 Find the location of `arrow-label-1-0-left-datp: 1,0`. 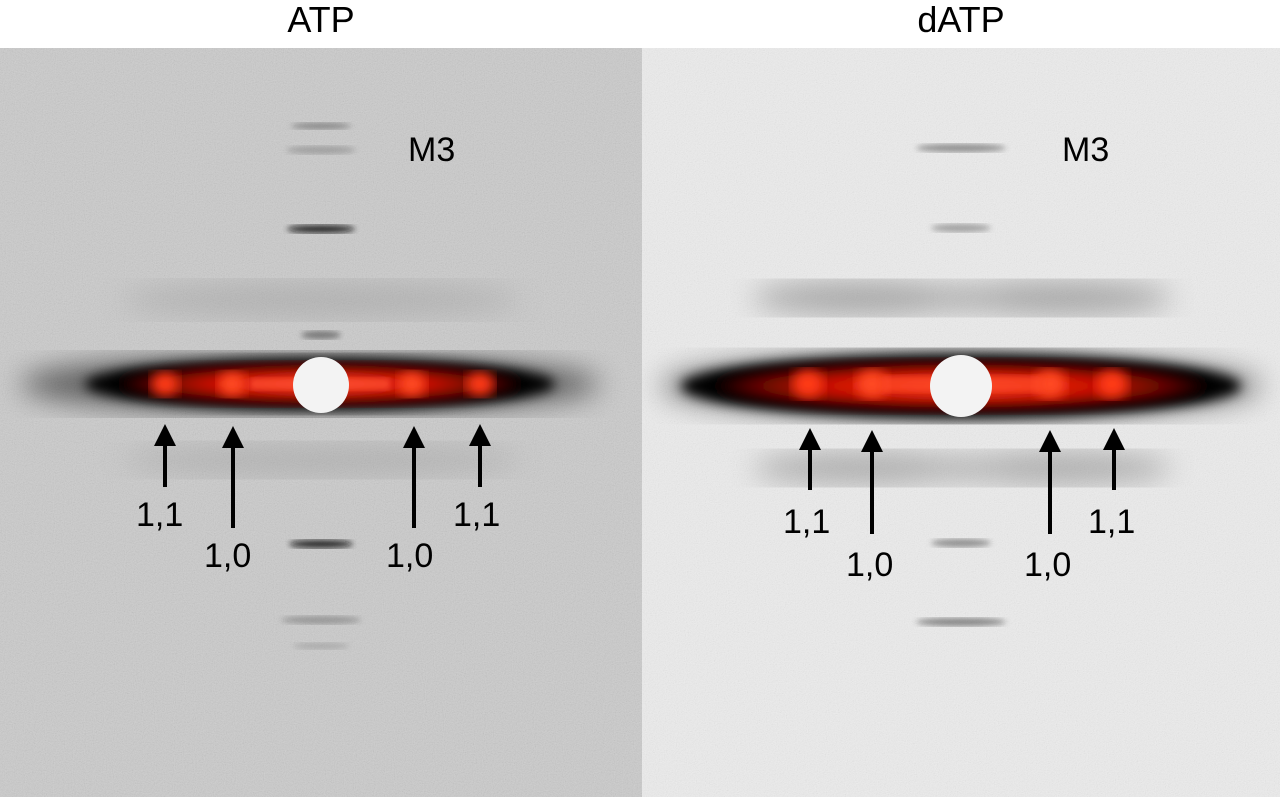

arrow-label-1-0-left-datp: 1,0 is located at coordinates (870, 565).